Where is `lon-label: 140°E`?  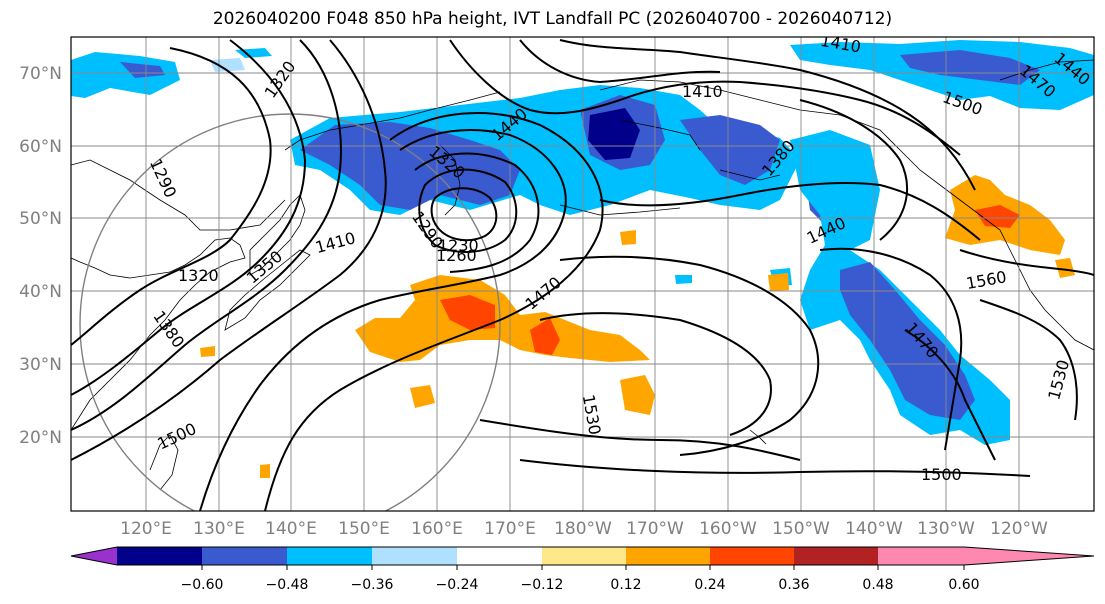
lon-label: 140°E is located at coordinates (291, 529).